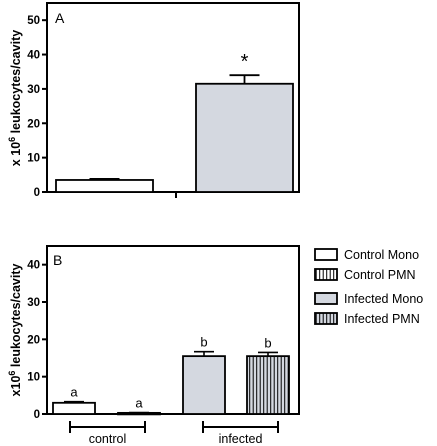  I want to click on panel-a-ytick-label: 40, so click(33, 56).